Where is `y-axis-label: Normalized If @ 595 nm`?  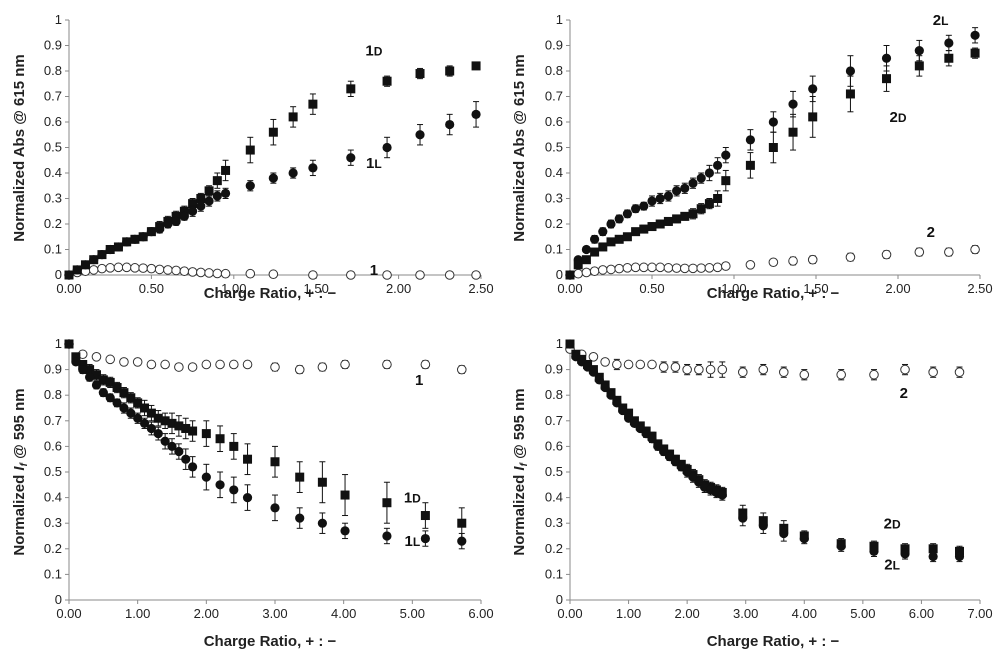 y-axis-label: Normalized If @ 595 nm is located at coordinates (520, 471).